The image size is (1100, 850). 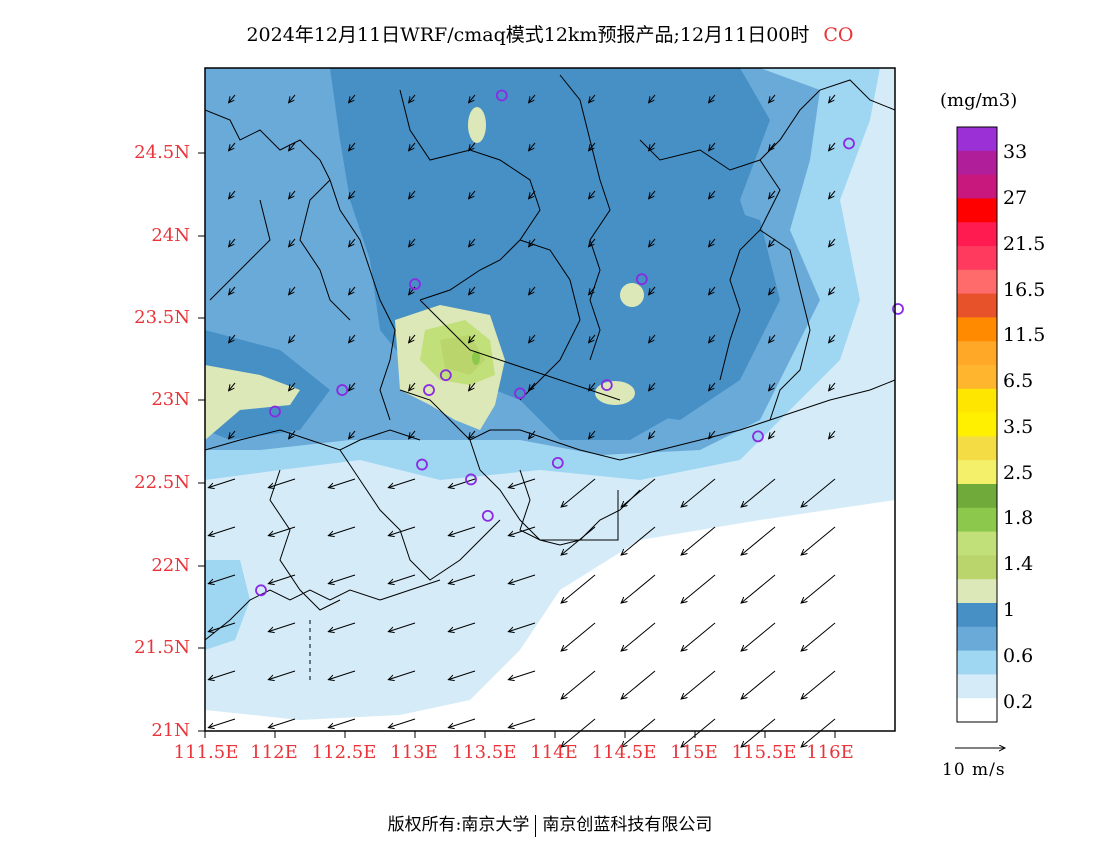 What do you see at coordinates (162, 152) in the screenshot?
I see `lat-label-24-5: 24.5N` at bounding box center [162, 152].